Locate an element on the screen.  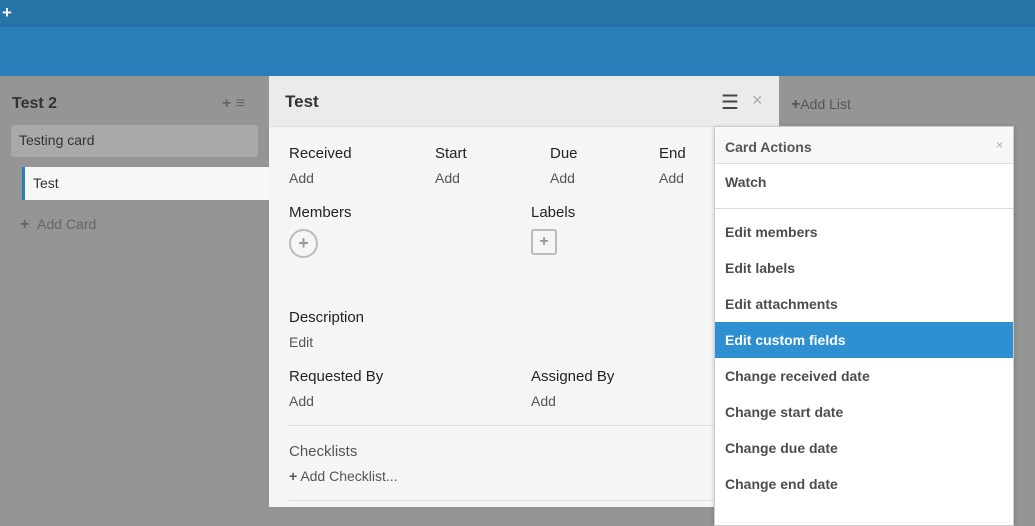
menu-item-watch: Watch is located at coordinates (746, 182).